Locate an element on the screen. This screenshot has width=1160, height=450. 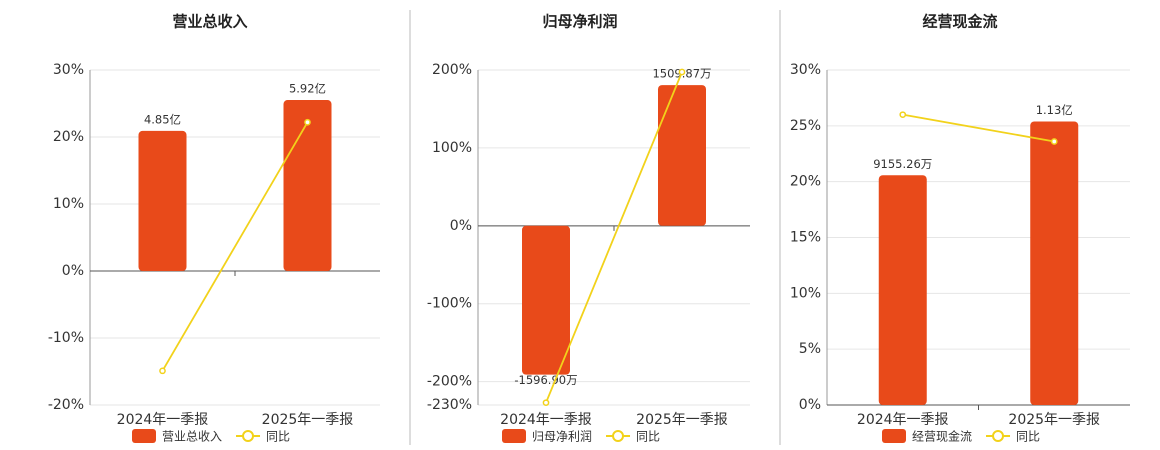
y-tick-label: 200% is located at coordinates (452, 70).